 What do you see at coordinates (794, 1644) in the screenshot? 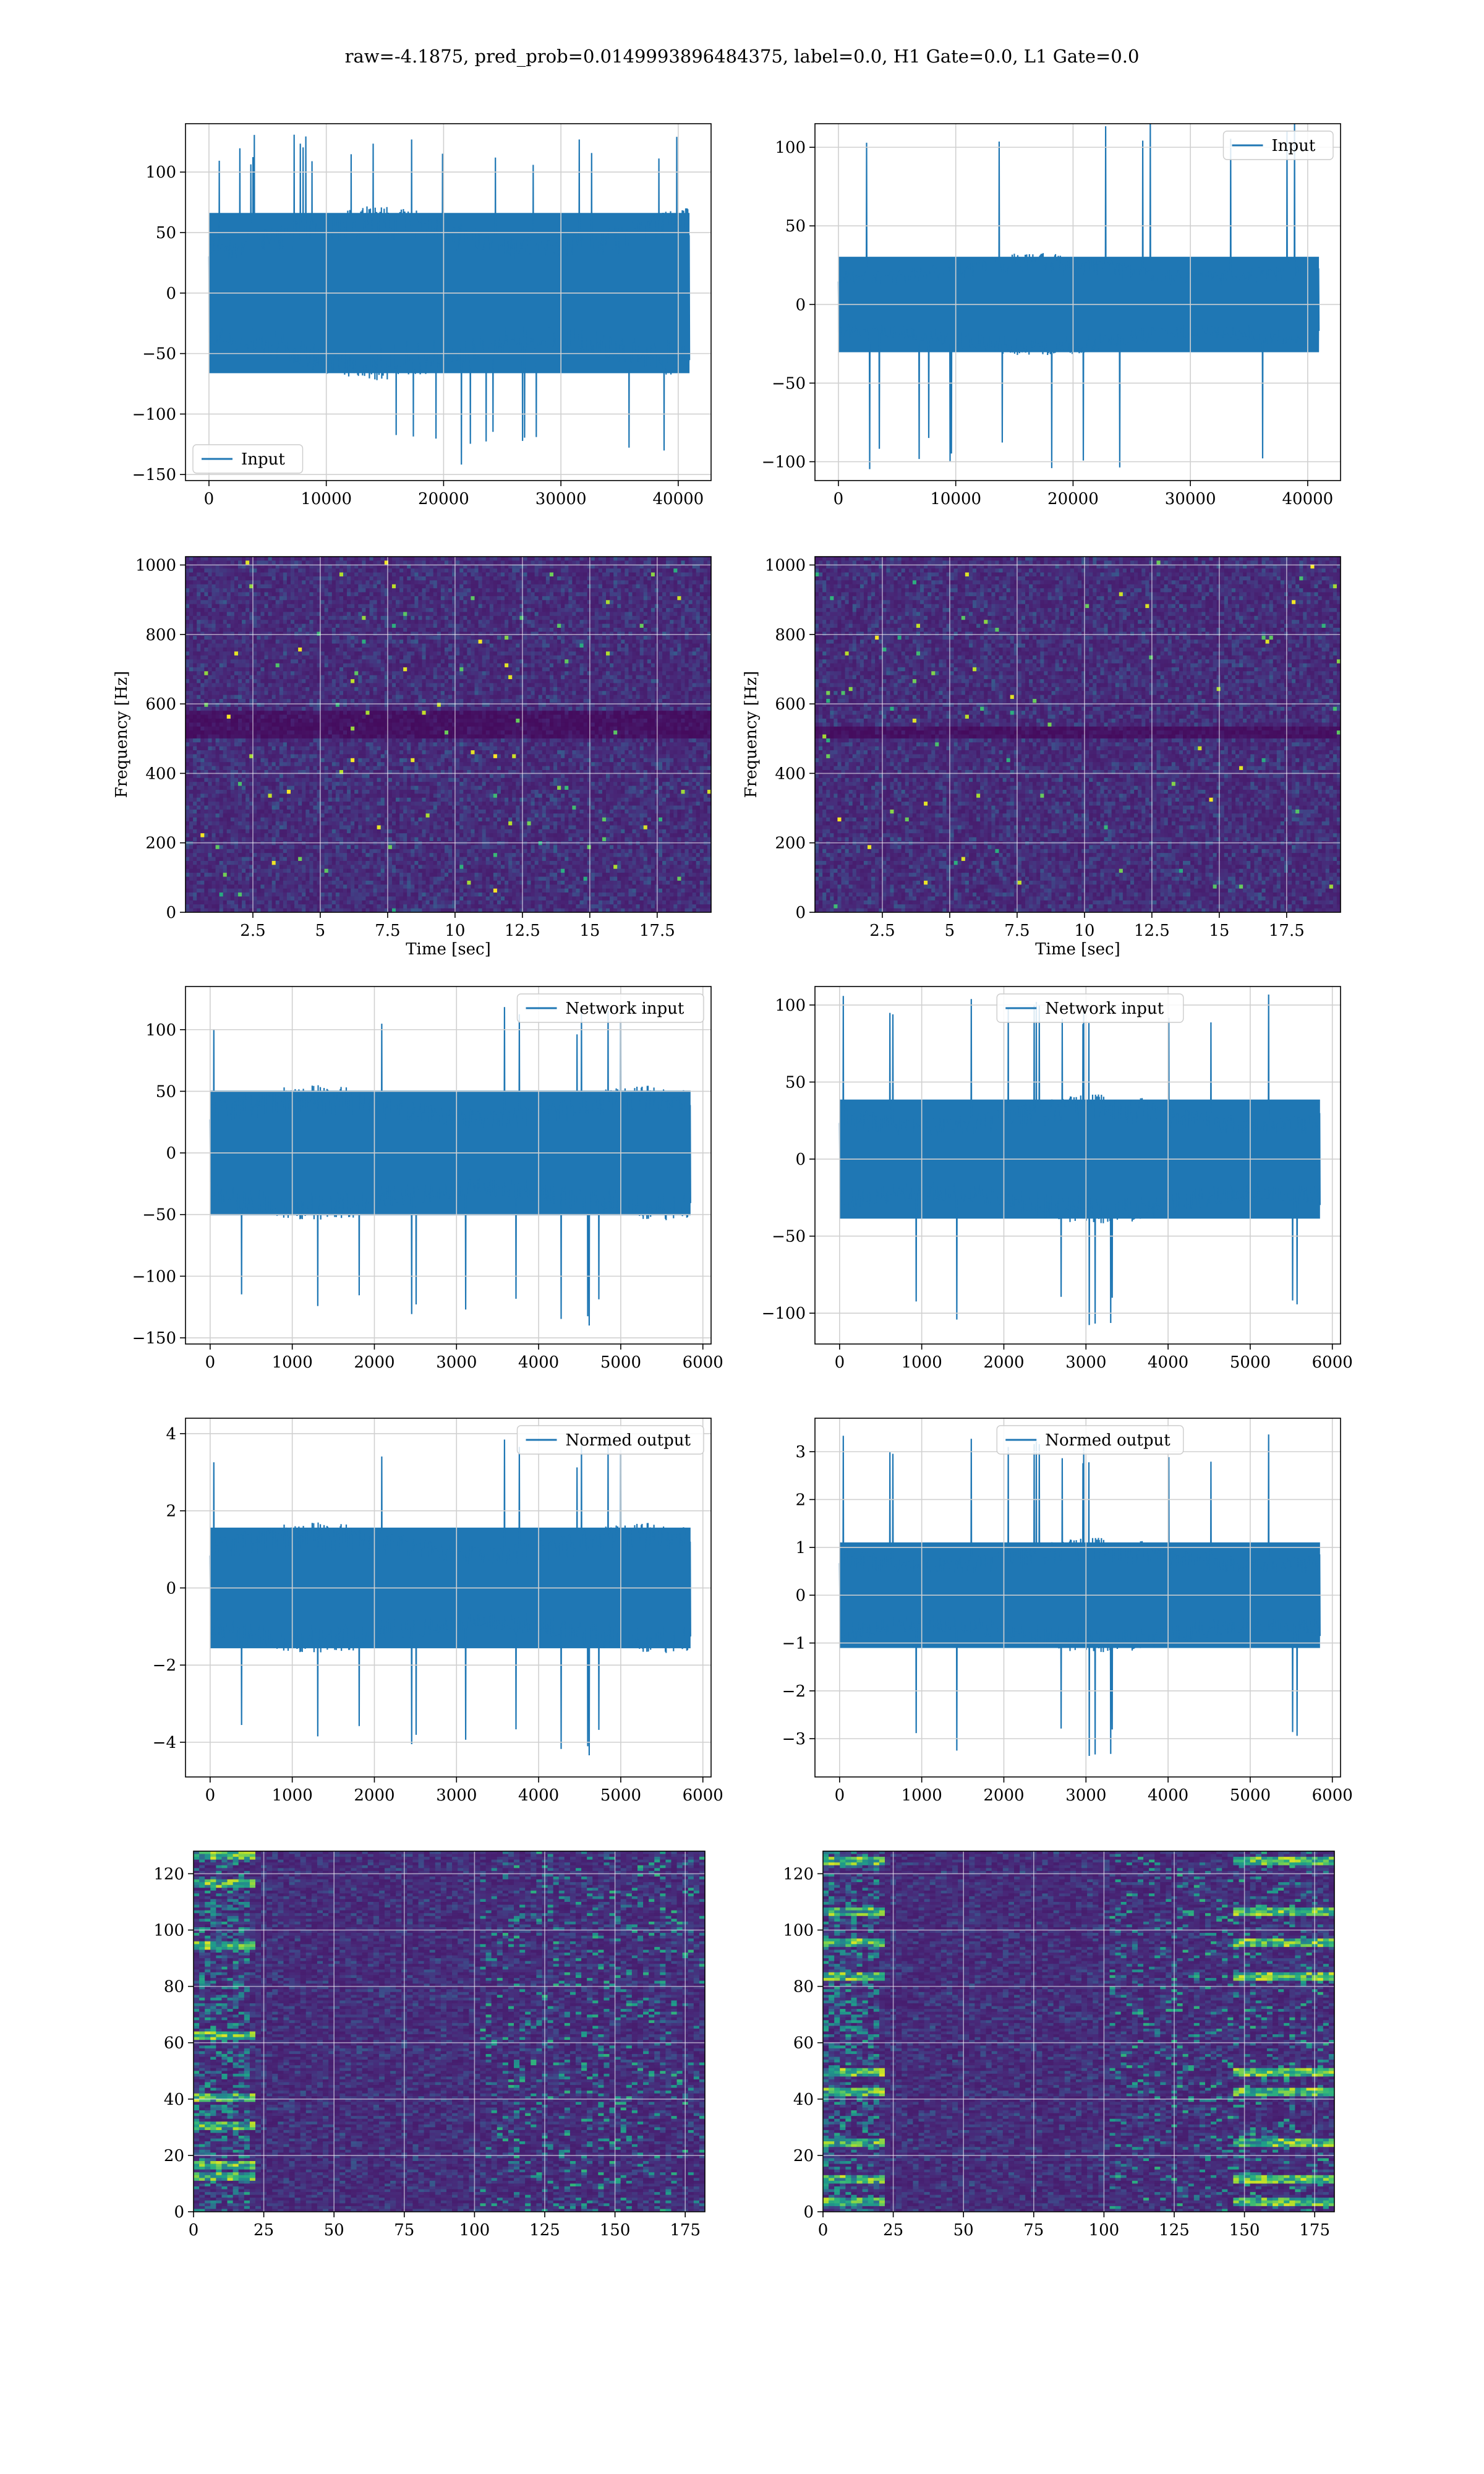
I see `y-tick-label: −1` at bounding box center [794, 1644].